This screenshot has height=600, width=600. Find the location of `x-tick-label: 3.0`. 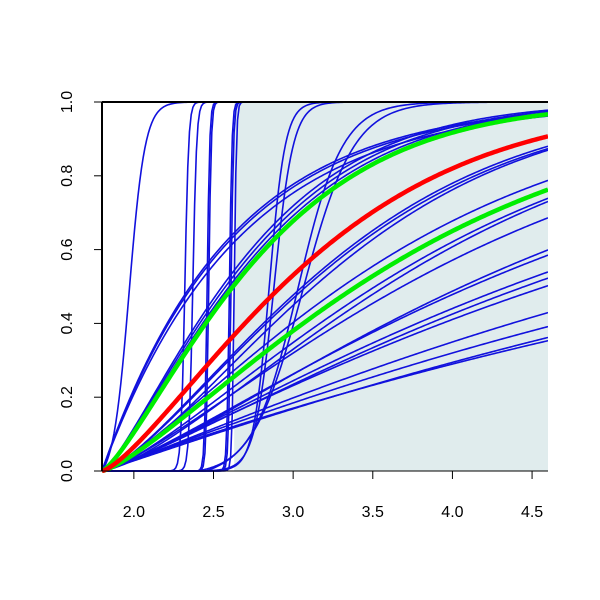

x-tick-label: 3.0 is located at coordinates (293, 512).